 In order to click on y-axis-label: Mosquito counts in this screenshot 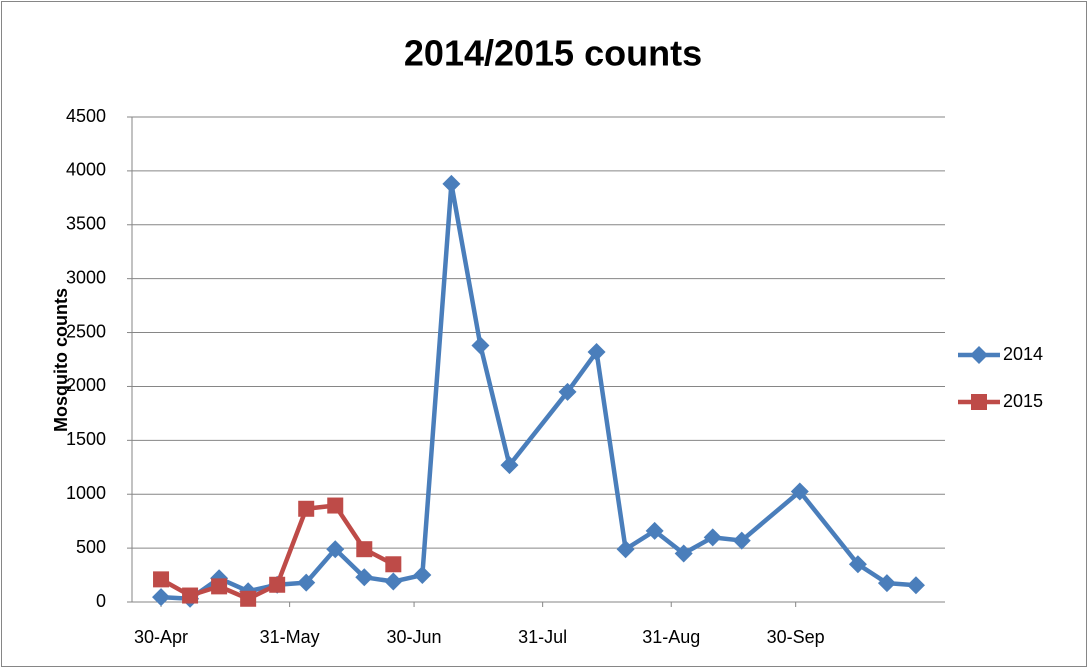, I will do `click(61, 360)`.